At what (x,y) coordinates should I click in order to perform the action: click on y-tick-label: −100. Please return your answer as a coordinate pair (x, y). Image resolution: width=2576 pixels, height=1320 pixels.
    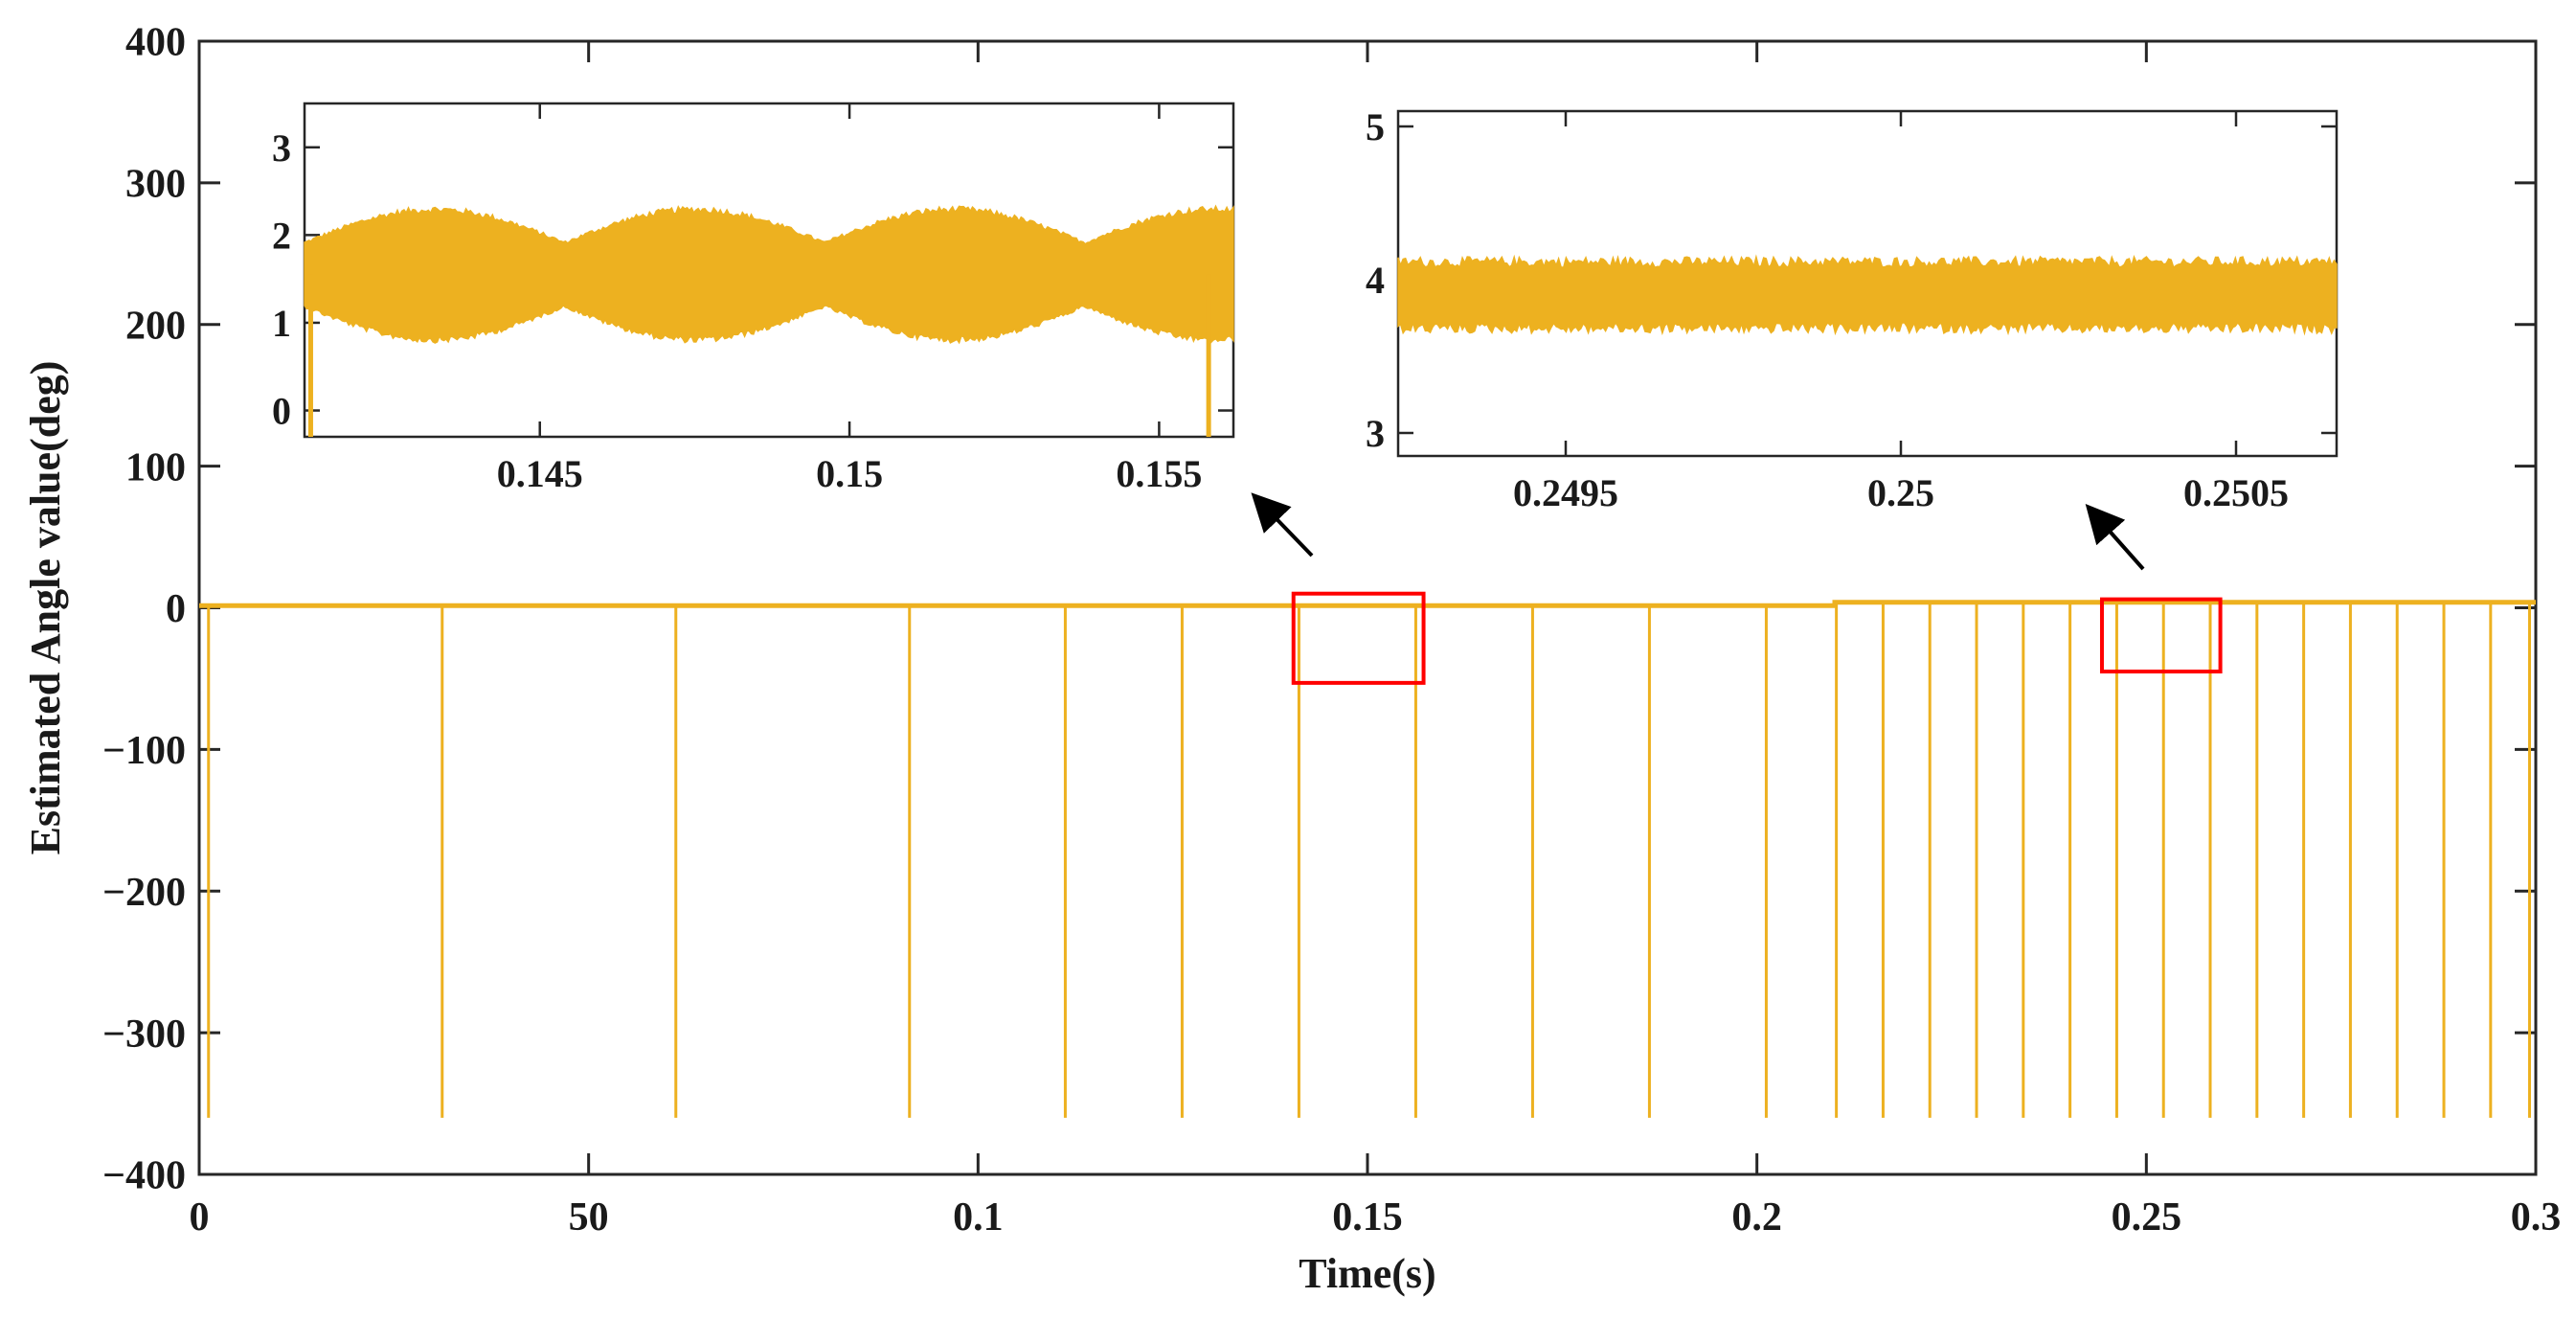
    Looking at the image, I should click on (144, 751).